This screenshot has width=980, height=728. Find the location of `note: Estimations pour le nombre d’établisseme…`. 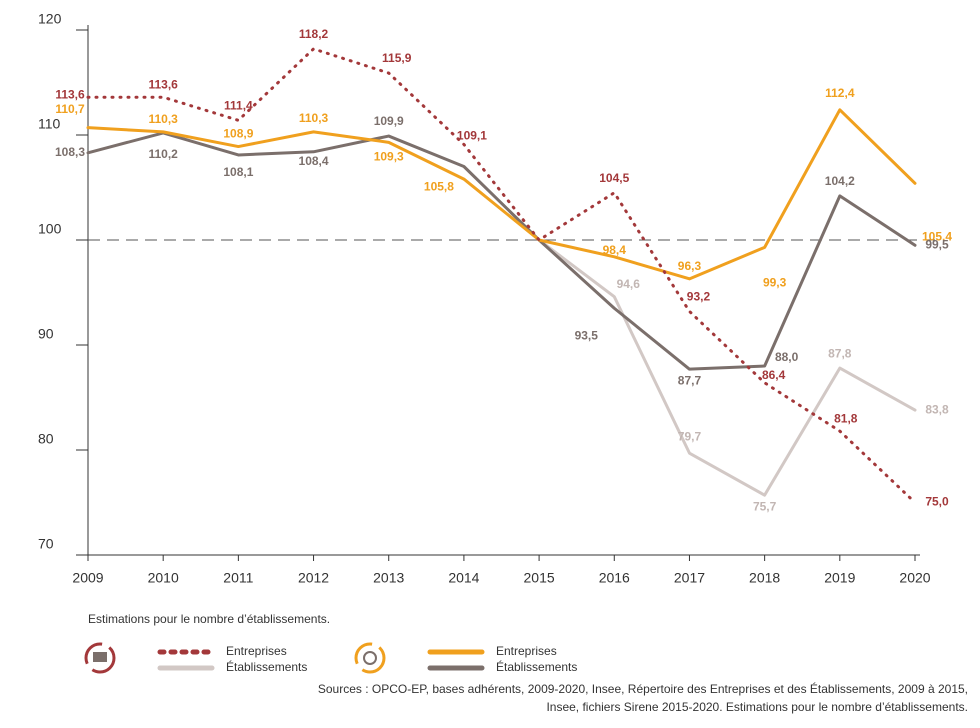

note: Estimations pour le nombre d’établisseme… is located at coordinates (209, 619).